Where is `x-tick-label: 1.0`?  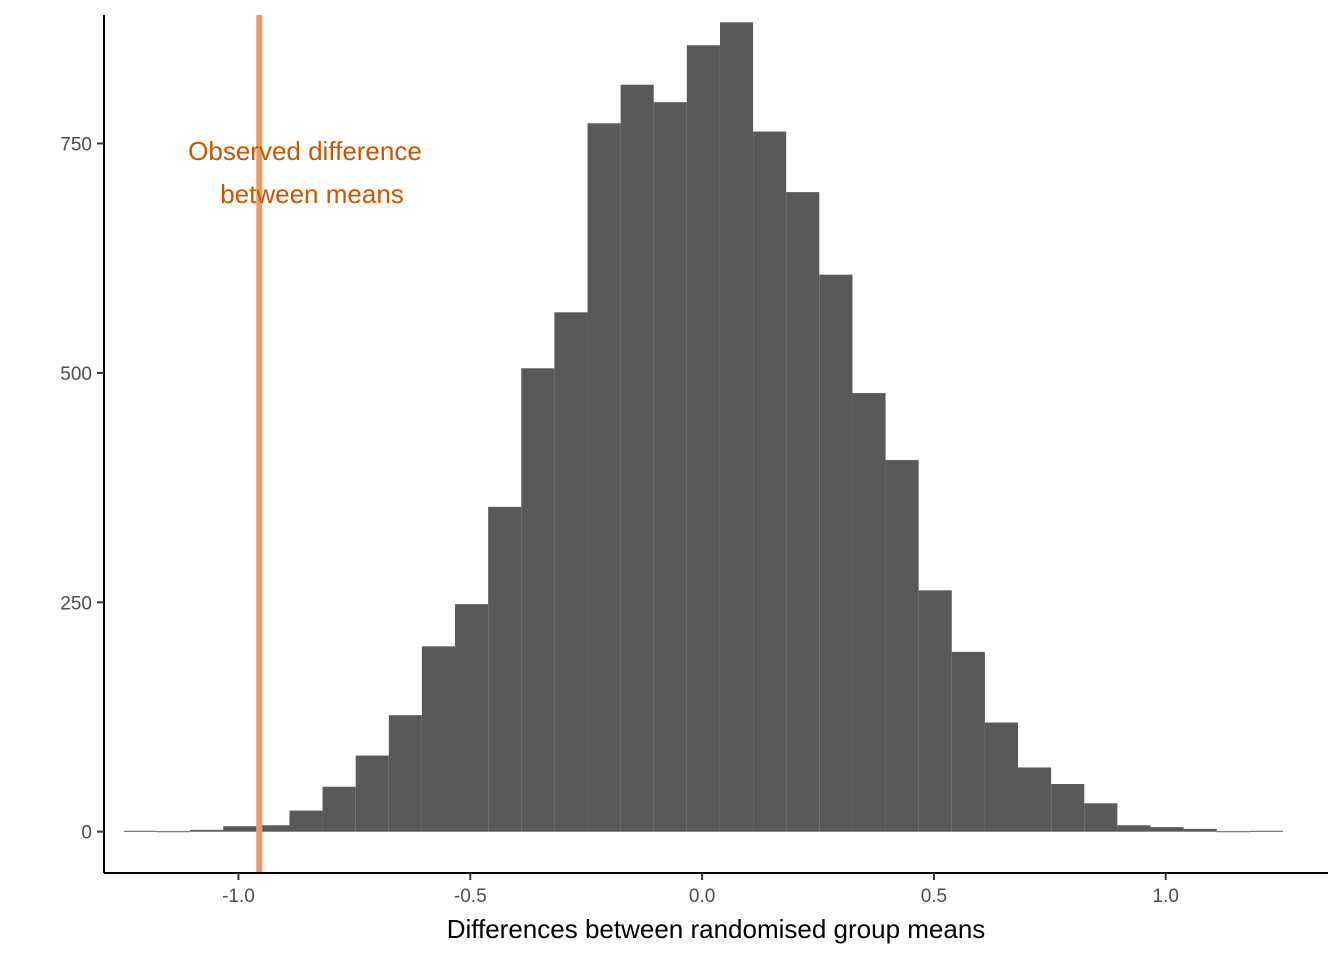 x-tick-label: 1.0 is located at coordinates (1166, 896).